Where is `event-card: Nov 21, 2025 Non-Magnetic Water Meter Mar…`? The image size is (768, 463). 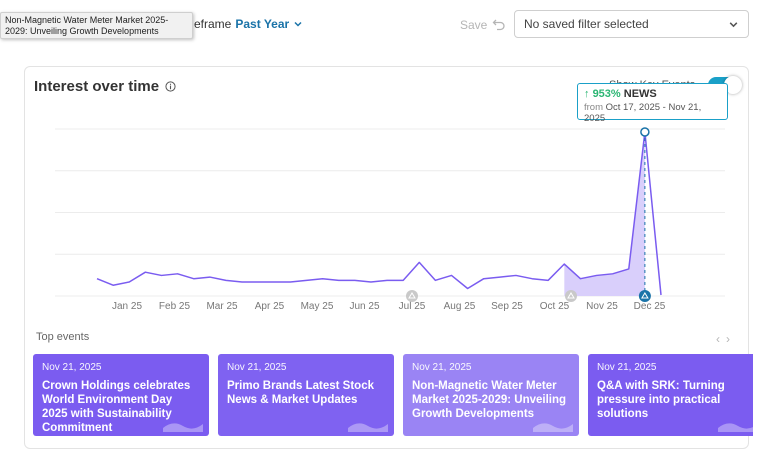 event-card: Nov 21, 2025 Non-Magnetic Water Meter Mar… is located at coordinates (491, 395).